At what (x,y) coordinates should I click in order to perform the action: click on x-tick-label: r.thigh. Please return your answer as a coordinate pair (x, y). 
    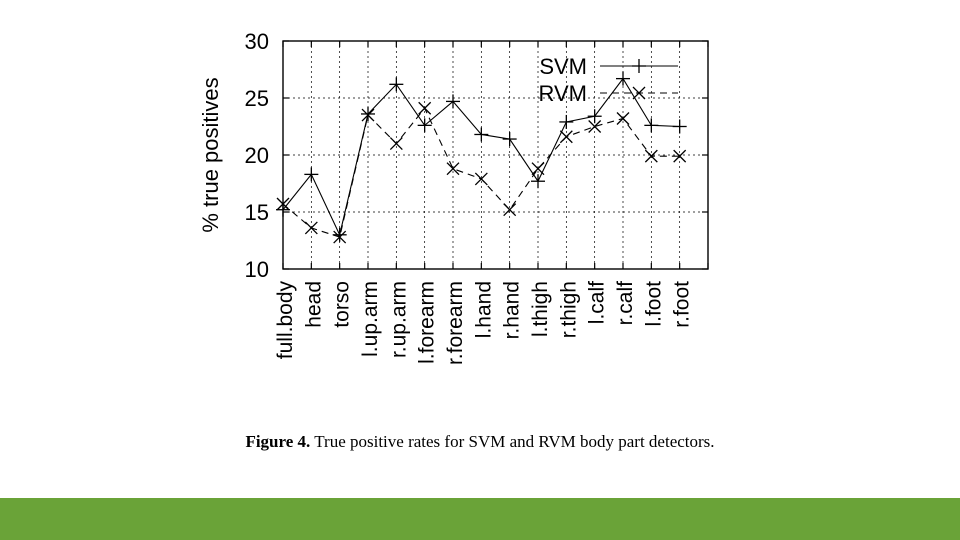
    Looking at the image, I should click on (568, 309).